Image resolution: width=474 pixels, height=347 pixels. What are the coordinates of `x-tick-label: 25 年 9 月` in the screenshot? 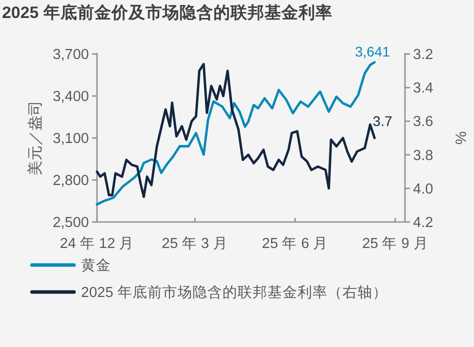 It's located at (395, 243).